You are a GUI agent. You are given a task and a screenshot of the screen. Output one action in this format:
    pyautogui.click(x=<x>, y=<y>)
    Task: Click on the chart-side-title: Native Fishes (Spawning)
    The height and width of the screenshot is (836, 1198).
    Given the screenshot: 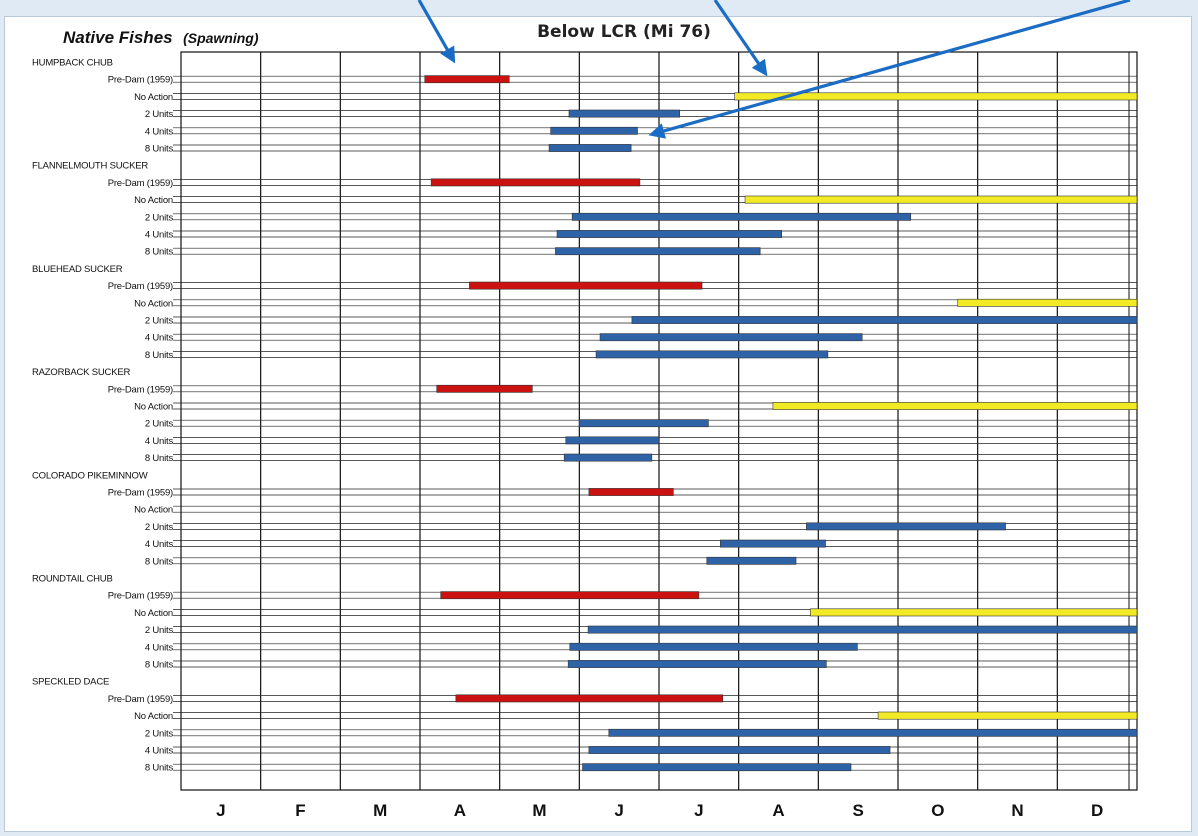 What is the action you would take?
    pyautogui.click(x=161, y=37)
    